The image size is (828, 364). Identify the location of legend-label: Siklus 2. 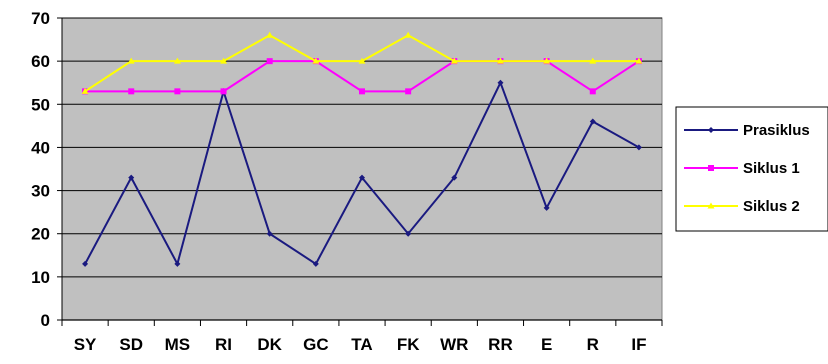
(771, 206).